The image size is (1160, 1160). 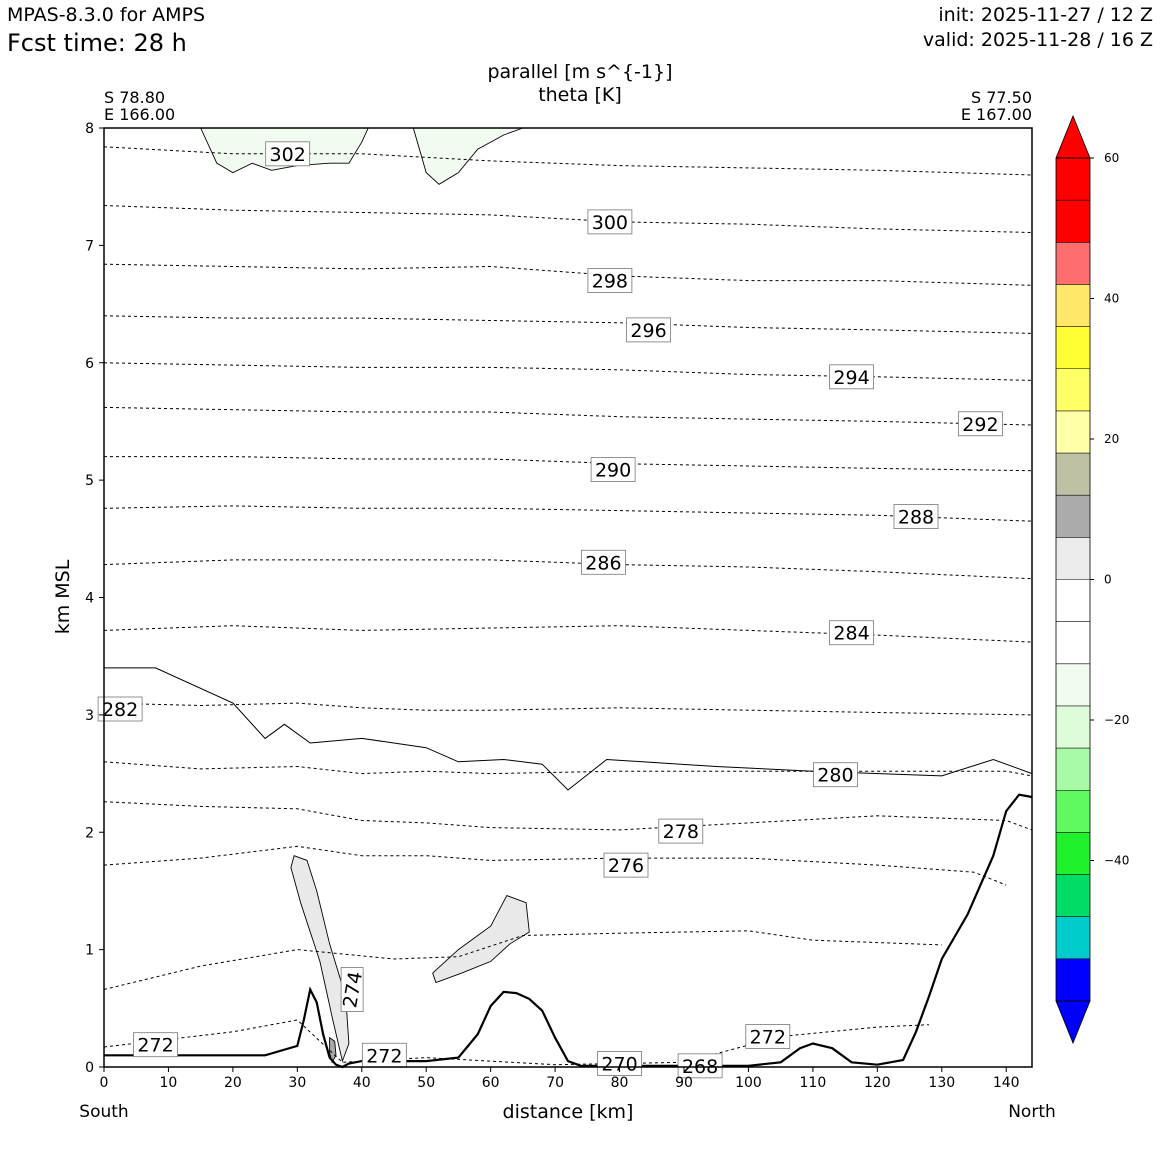 What do you see at coordinates (1092, 579) in the screenshot?
I see `colorbar: 60 40 20 0 −20 −40` at bounding box center [1092, 579].